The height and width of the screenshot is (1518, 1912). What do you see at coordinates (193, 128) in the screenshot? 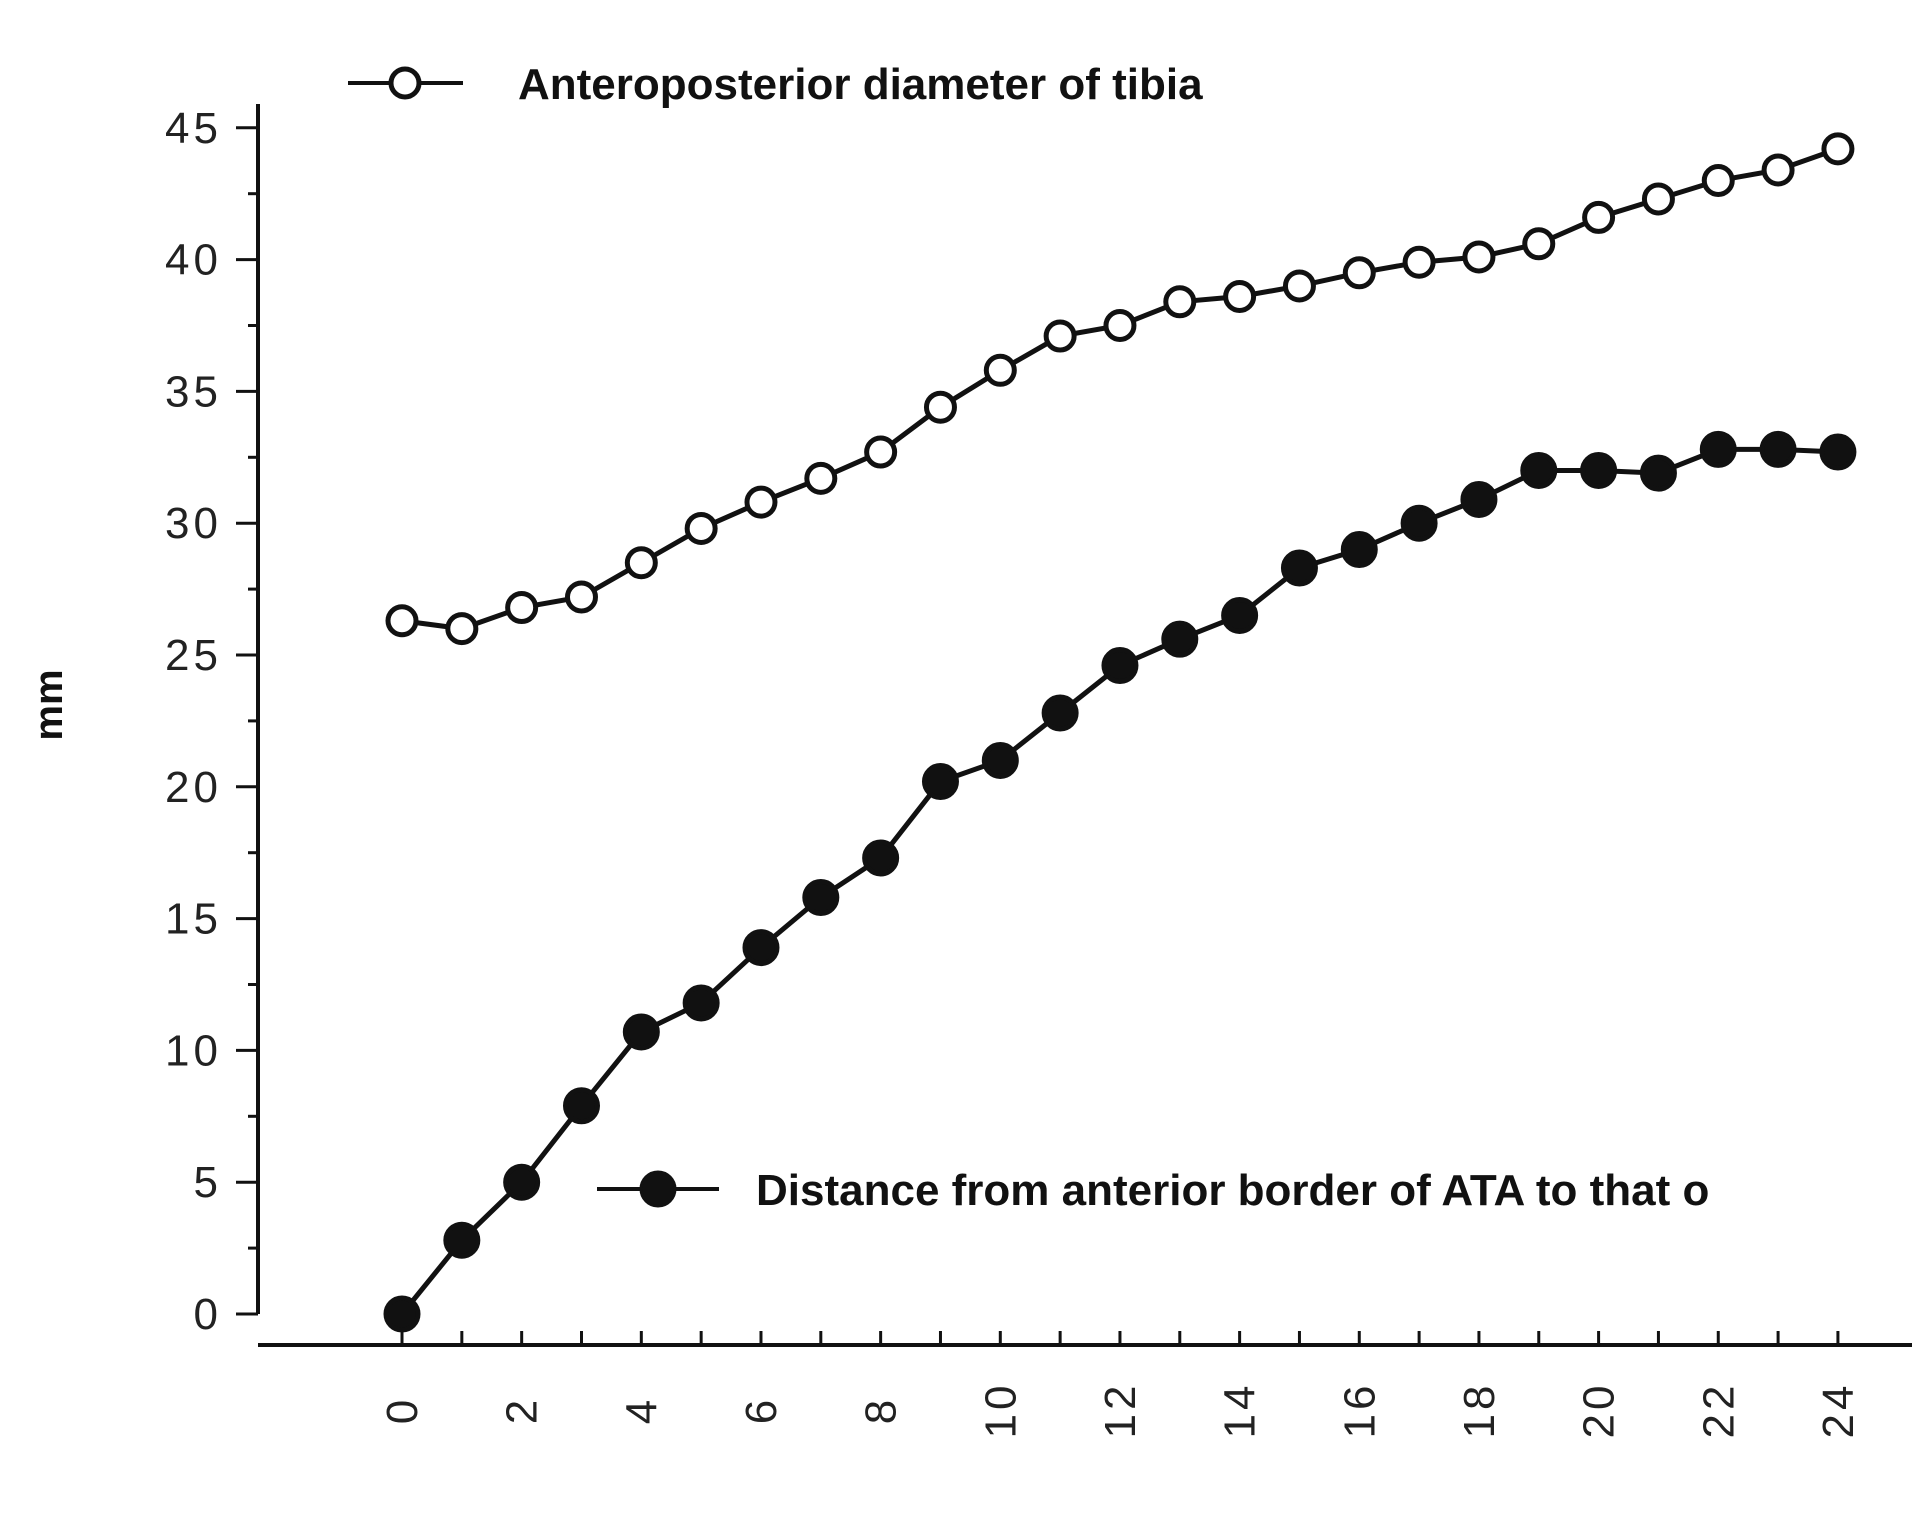
I see `y-tick-label: 45` at bounding box center [193, 128].